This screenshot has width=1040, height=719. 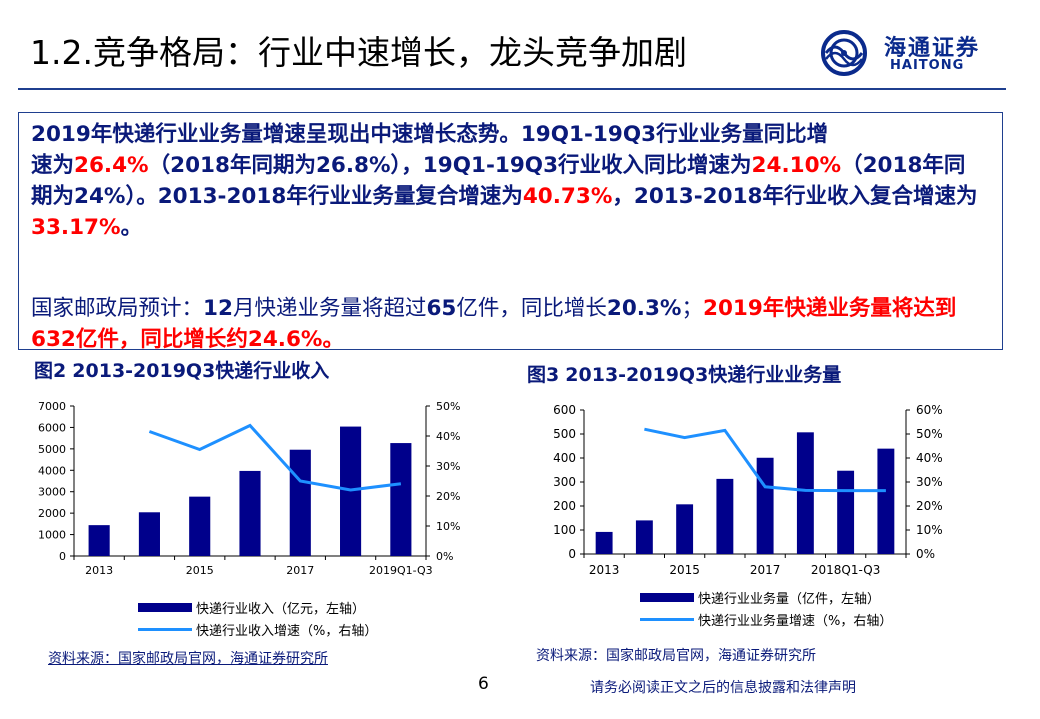 What do you see at coordinates (62, 556) in the screenshot?
I see `chart1-left-tick-label: 0` at bounding box center [62, 556].